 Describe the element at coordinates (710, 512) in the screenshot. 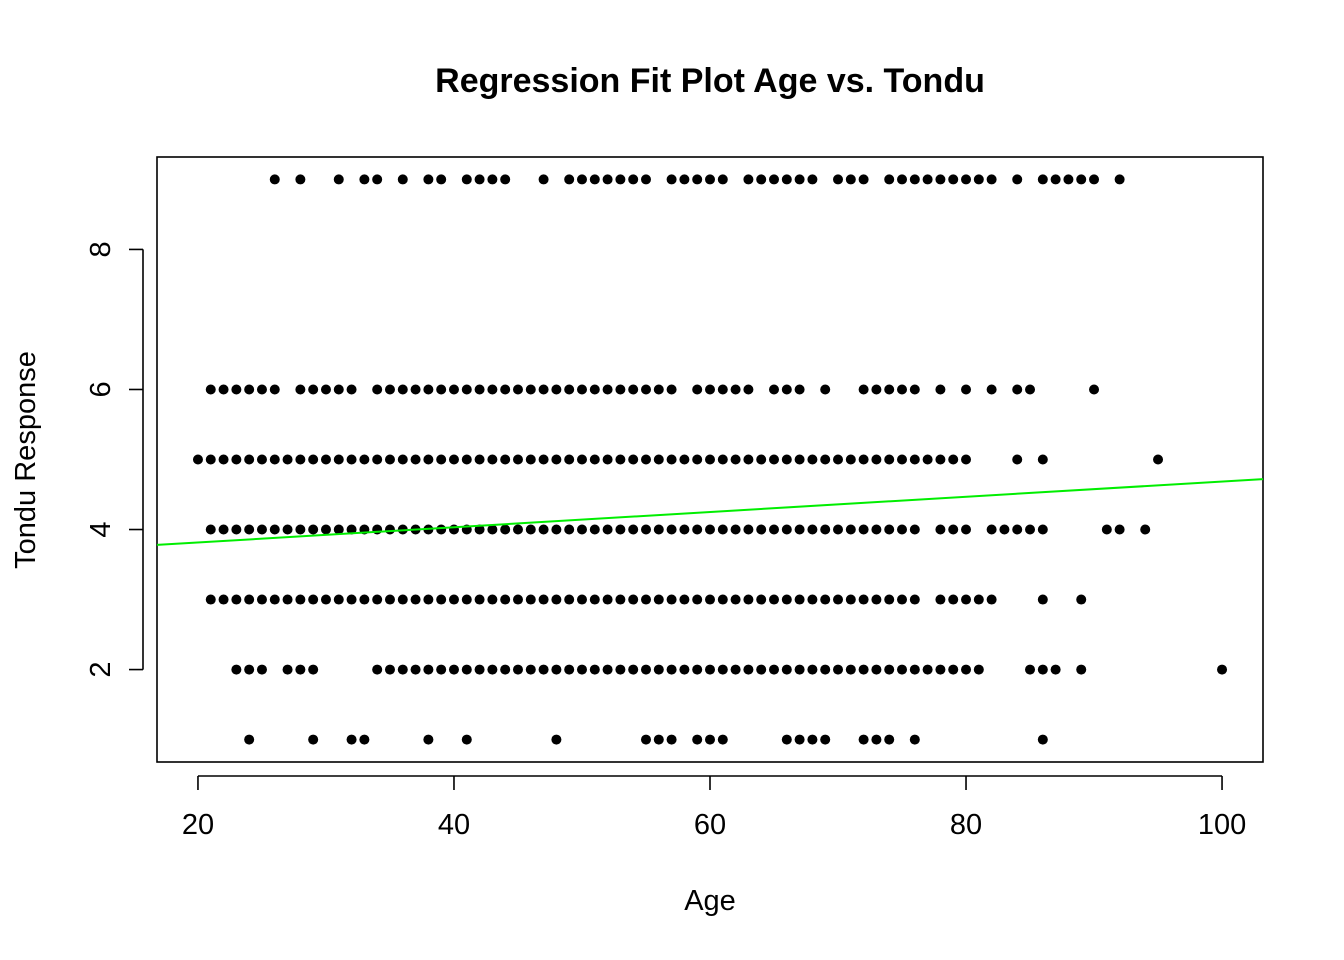

I see `regression-fit-line` at that location.